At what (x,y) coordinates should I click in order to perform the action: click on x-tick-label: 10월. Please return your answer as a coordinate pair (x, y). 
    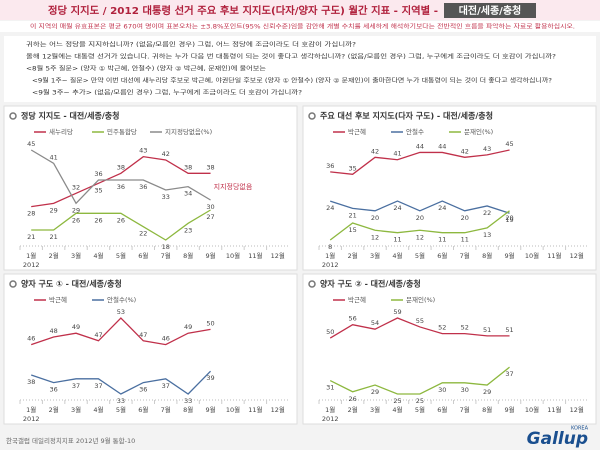
    Looking at the image, I should click on (233, 255).